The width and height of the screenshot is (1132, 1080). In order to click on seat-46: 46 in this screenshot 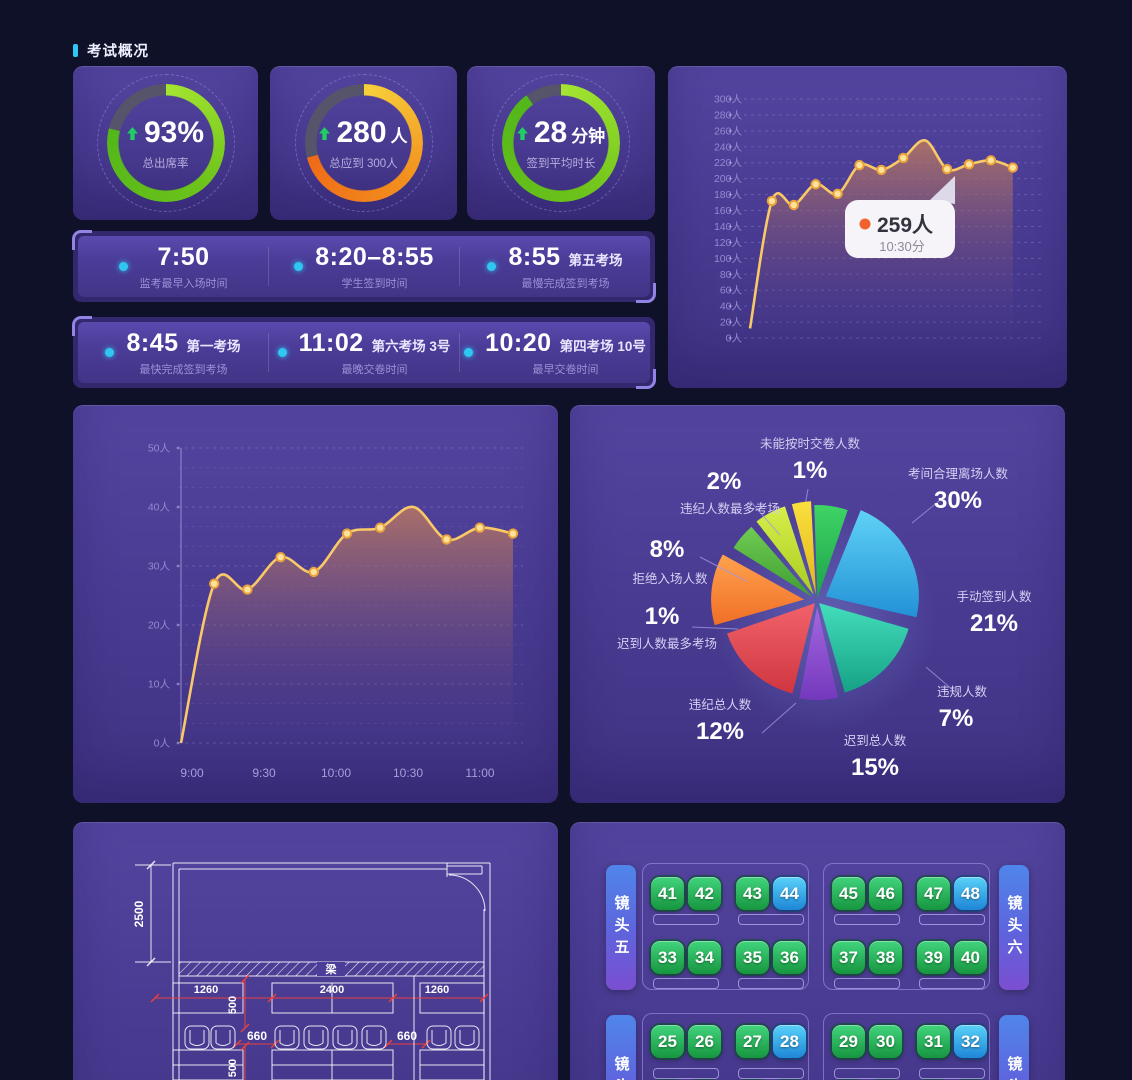, I will do `click(885, 893)`.